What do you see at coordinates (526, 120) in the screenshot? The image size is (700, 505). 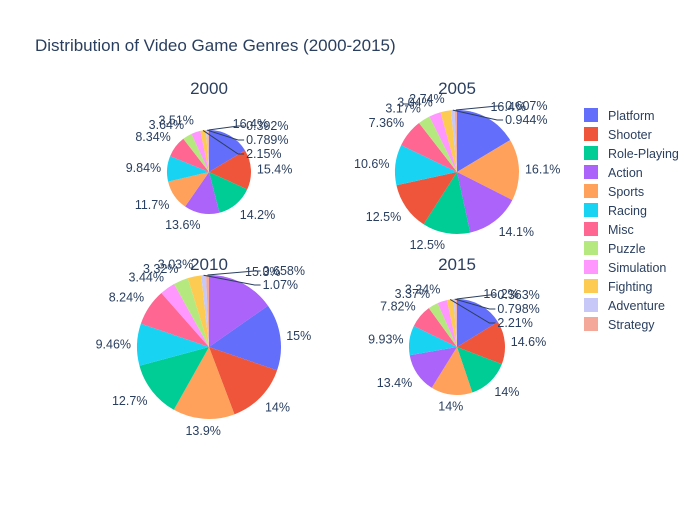 I see `pie-label-2005-adventure: 0.944%` at bounding box center [526, 120].